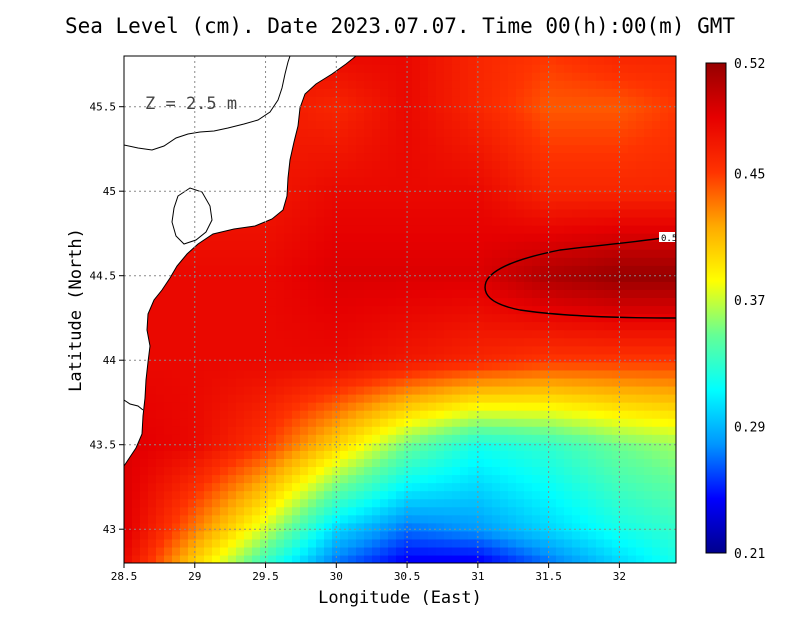  I want to click on y-tick-label: 45.5, so click(103, 107).